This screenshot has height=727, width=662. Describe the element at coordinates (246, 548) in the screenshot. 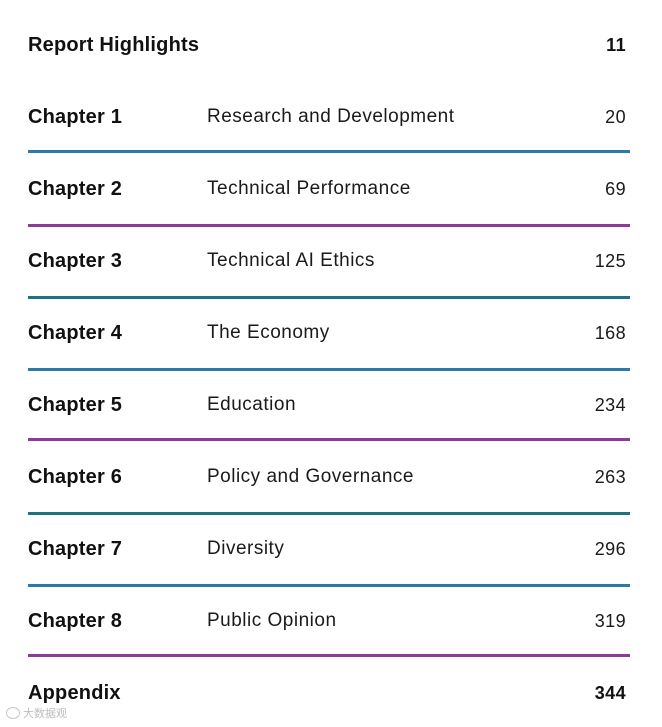

I see `chapter-title: Diversity` at that location.